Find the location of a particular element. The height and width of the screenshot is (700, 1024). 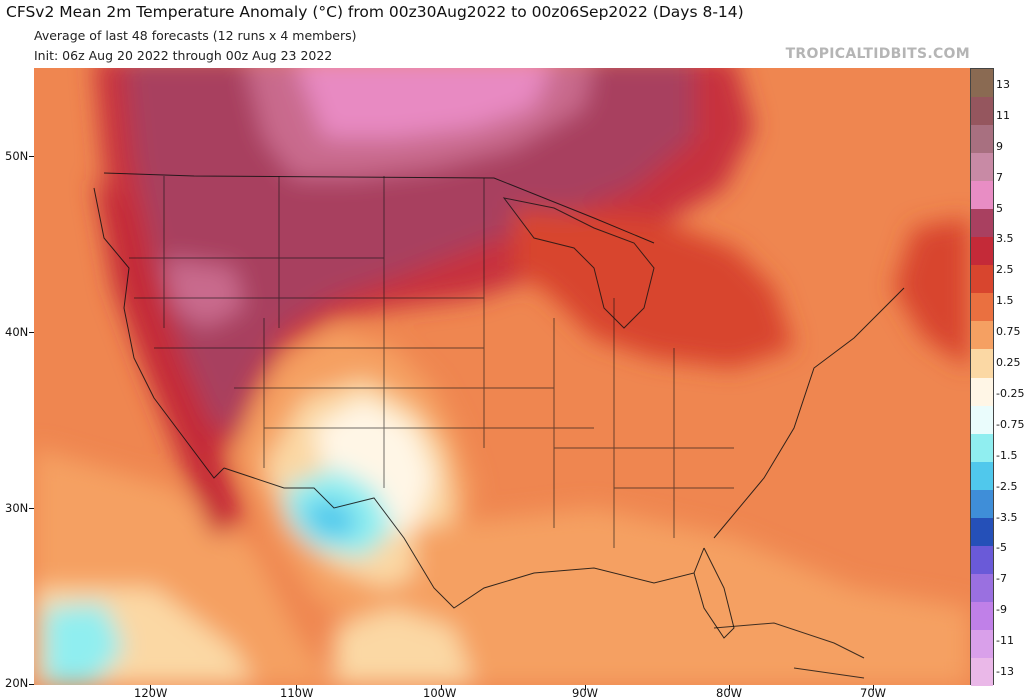

colorbar-label: 1.5 is located at coordinates (1005, 301).